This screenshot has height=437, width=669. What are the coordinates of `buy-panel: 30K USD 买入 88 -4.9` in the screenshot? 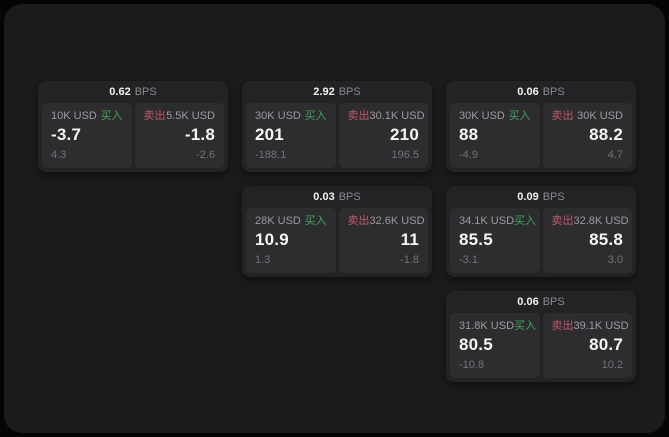 It's located at (495, 135).